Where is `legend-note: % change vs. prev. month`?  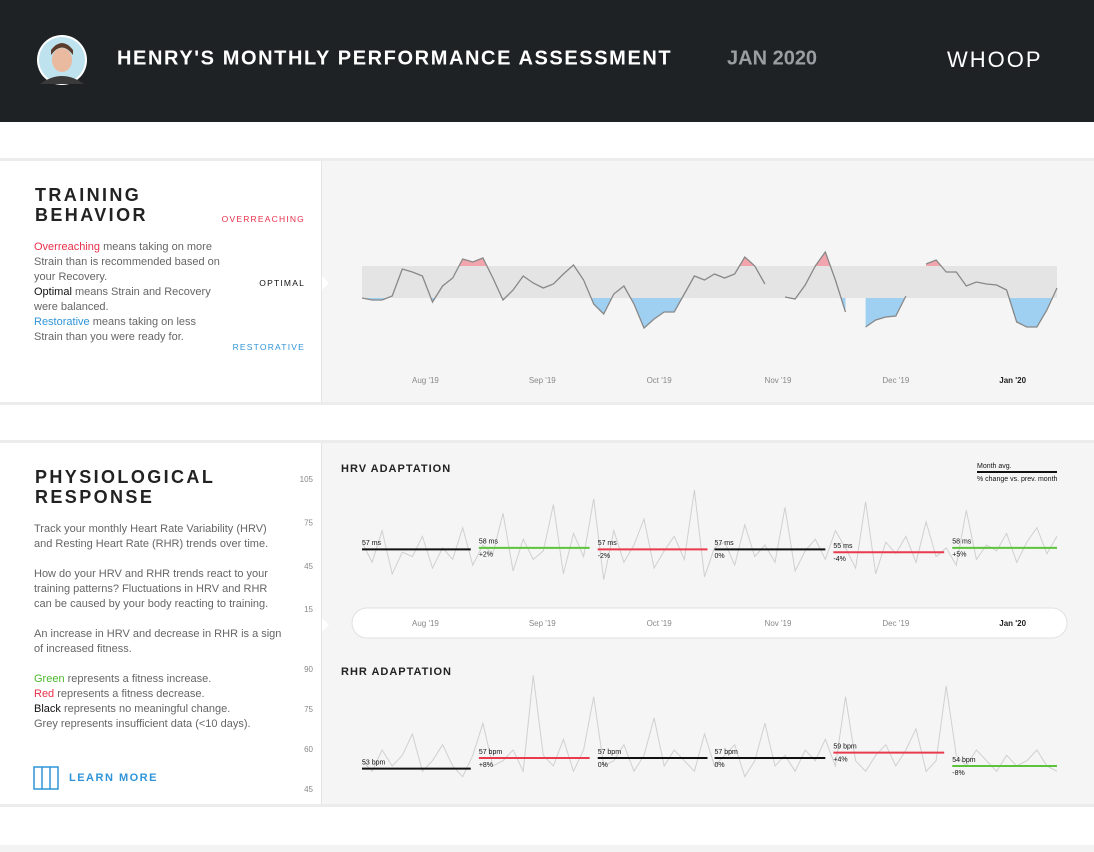 legend-note: % change vs. prev. month is located at coordinates (1017, 479).